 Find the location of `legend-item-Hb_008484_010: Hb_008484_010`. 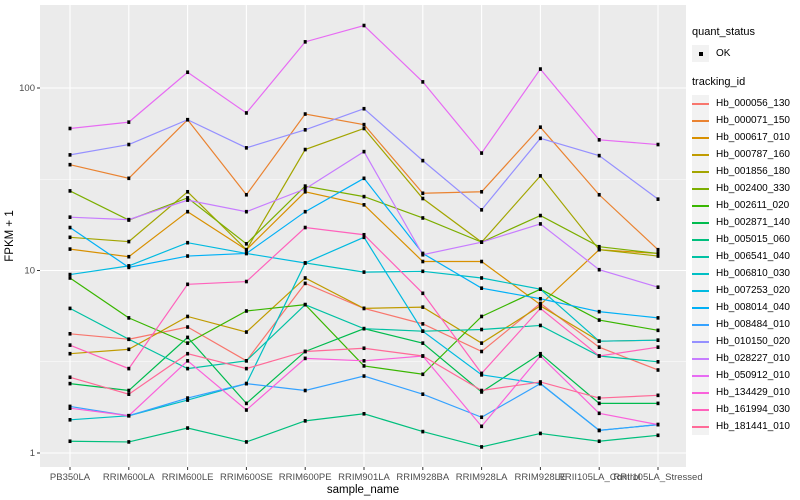

legend-item-Hb_008484_010: Hb_008484_010 is located at coordinates (745, 324).